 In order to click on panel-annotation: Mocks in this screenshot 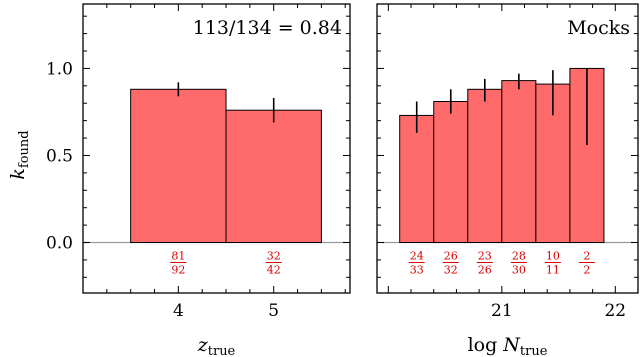, I will do `click(598, 28)`.